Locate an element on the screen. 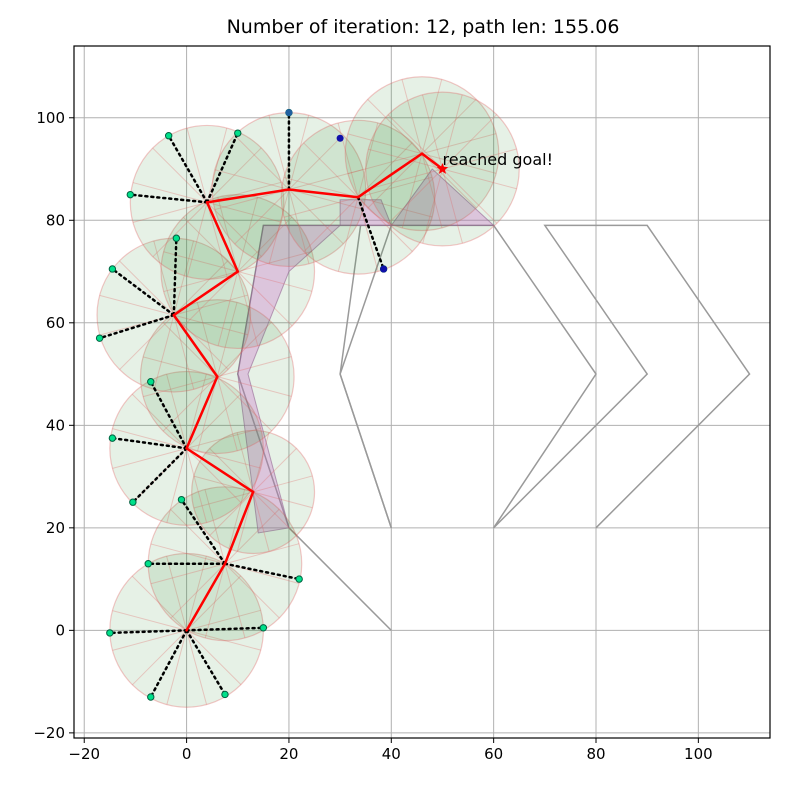 Image resolution: width=786 pixels, height=789 pixels. y-tick-label: 0 is located at coordinates (60, 630).